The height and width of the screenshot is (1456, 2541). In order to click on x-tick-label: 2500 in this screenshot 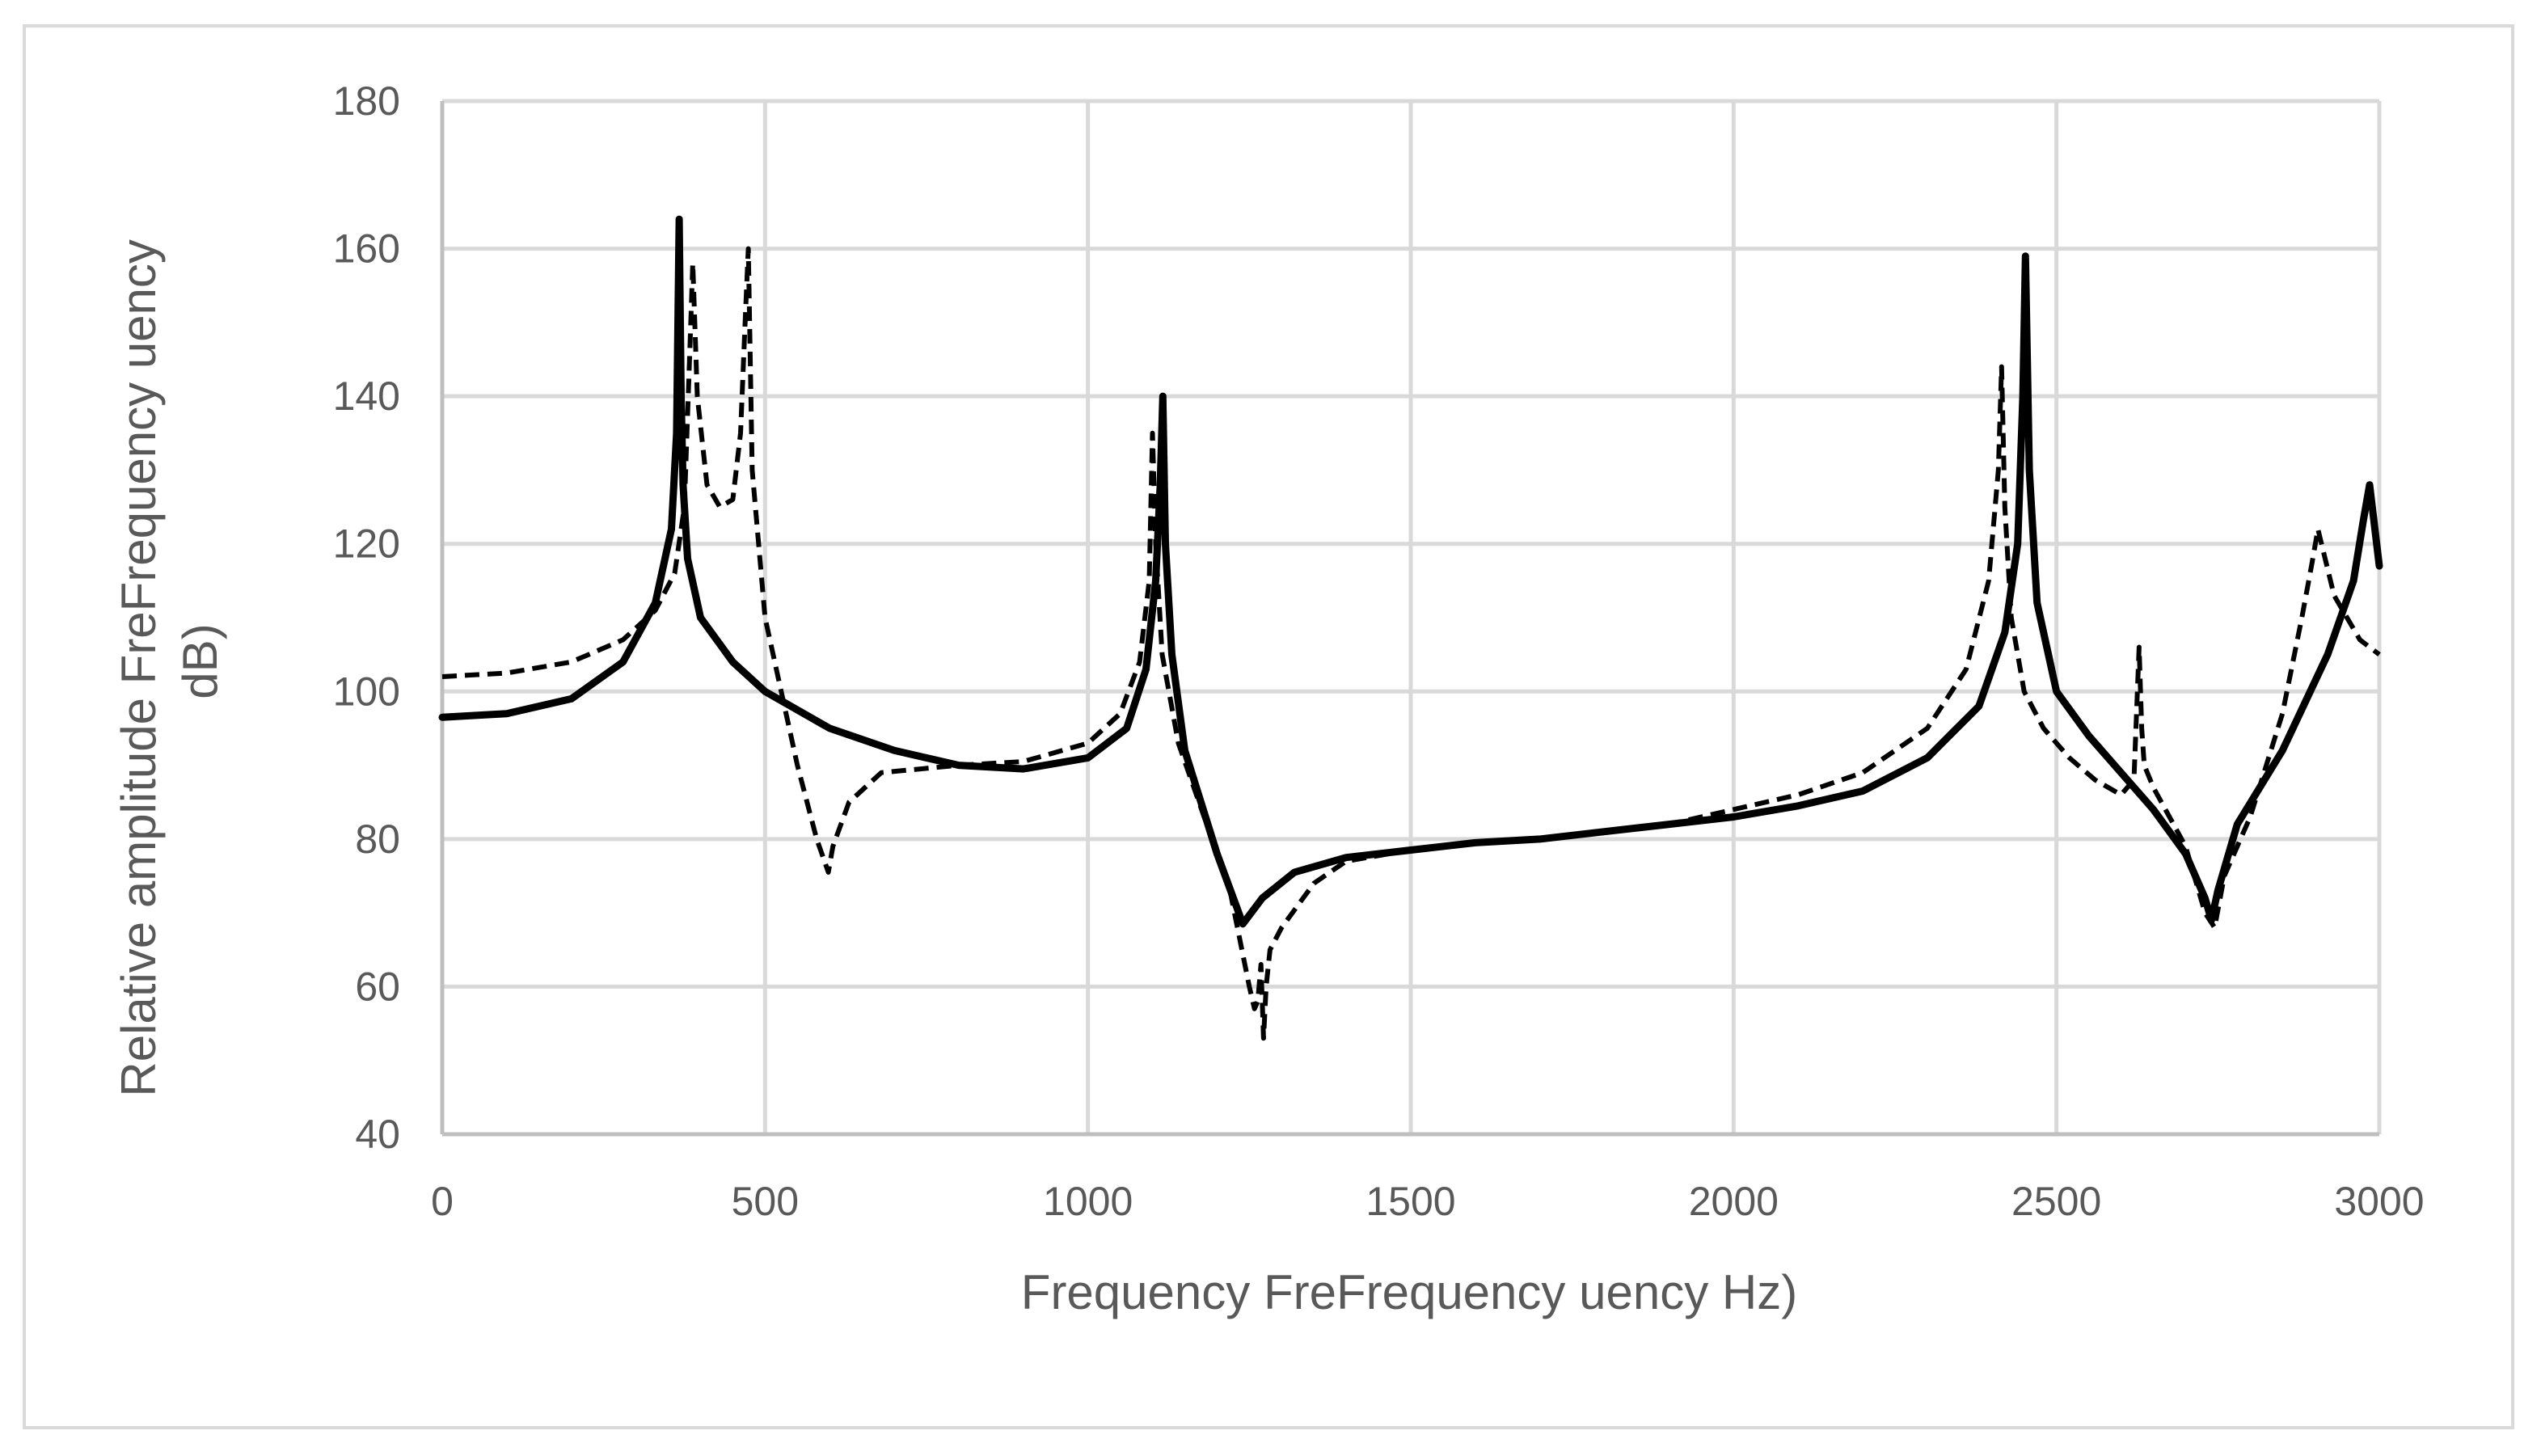, I will do `click(2056, 1201)`.